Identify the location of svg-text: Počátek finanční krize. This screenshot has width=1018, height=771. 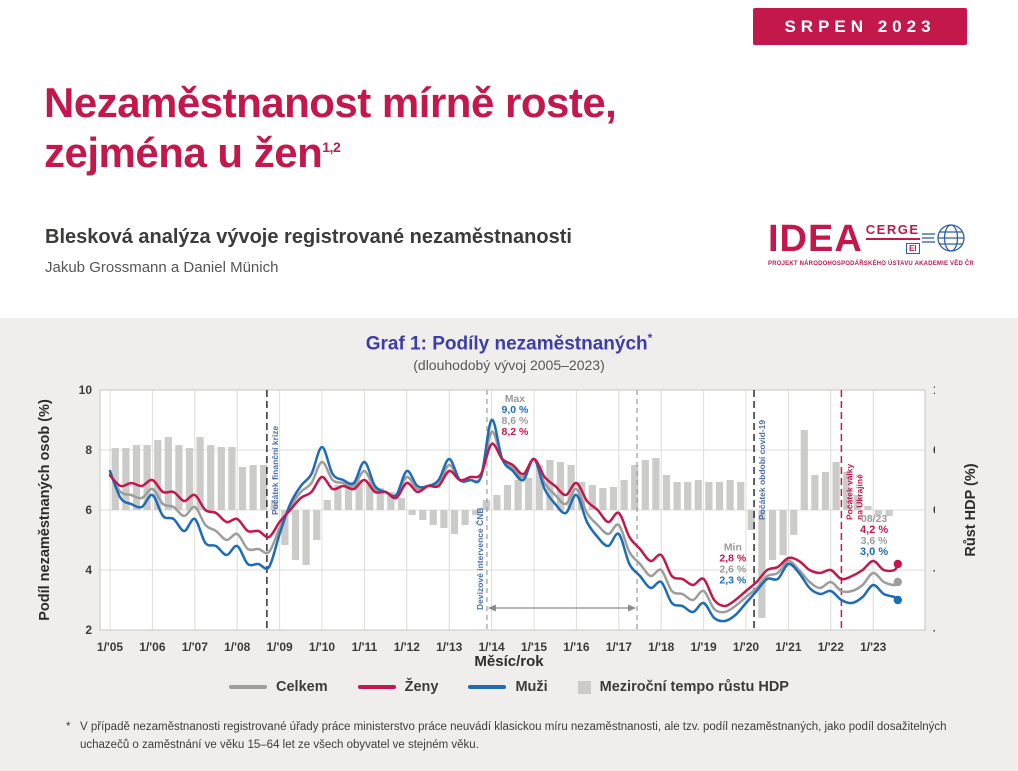
(275, 470).